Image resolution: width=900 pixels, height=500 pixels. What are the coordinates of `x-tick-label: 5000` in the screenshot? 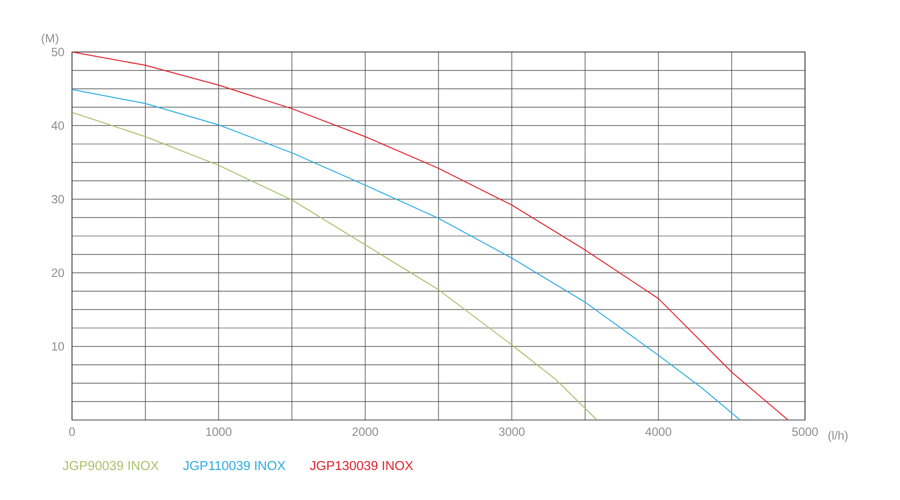 It's located at (805, 432).